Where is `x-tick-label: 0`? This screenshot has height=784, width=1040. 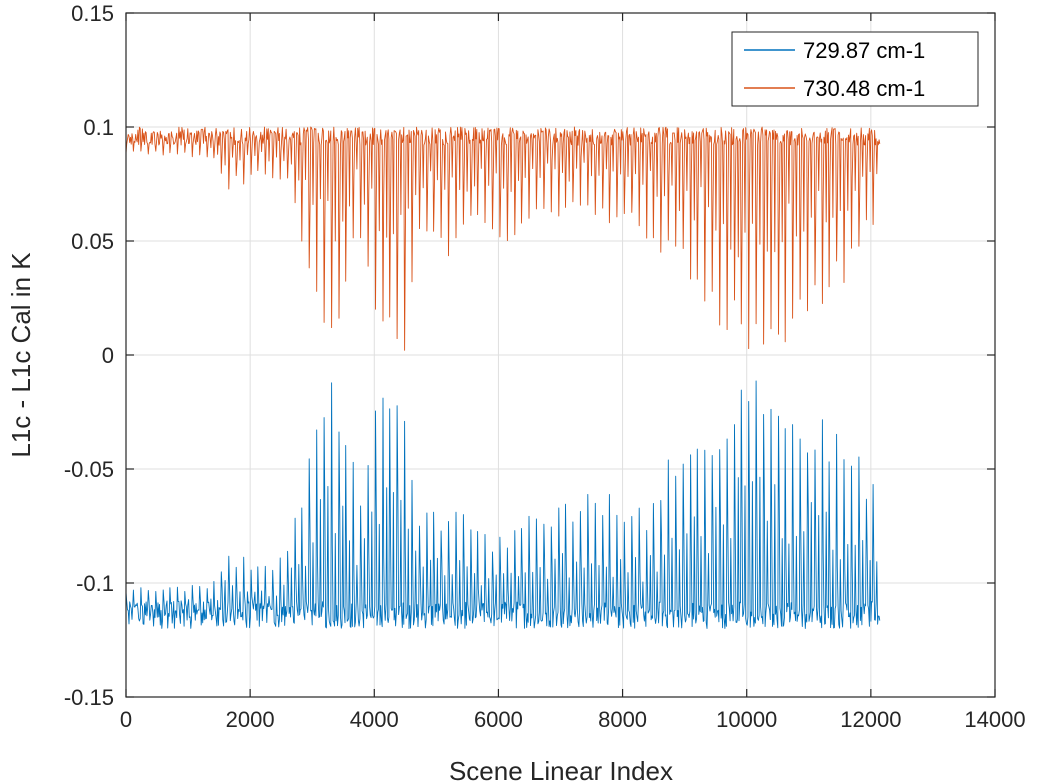
x-tick-label: 0 is located at coordinates (126, 719).